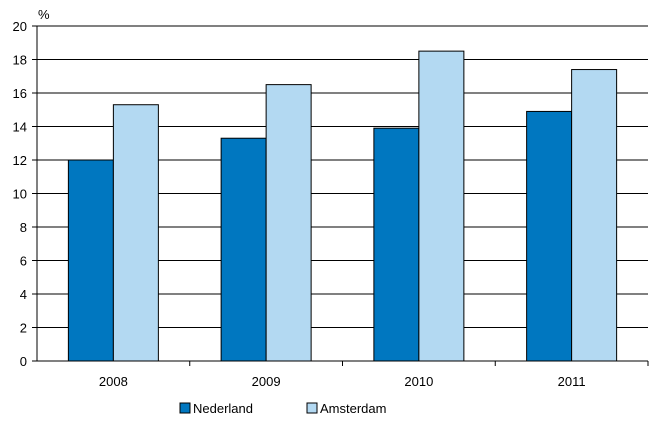 This screenshot has height=426, width=661. I want to click on y-tick-label: 20, so click(20, 26).